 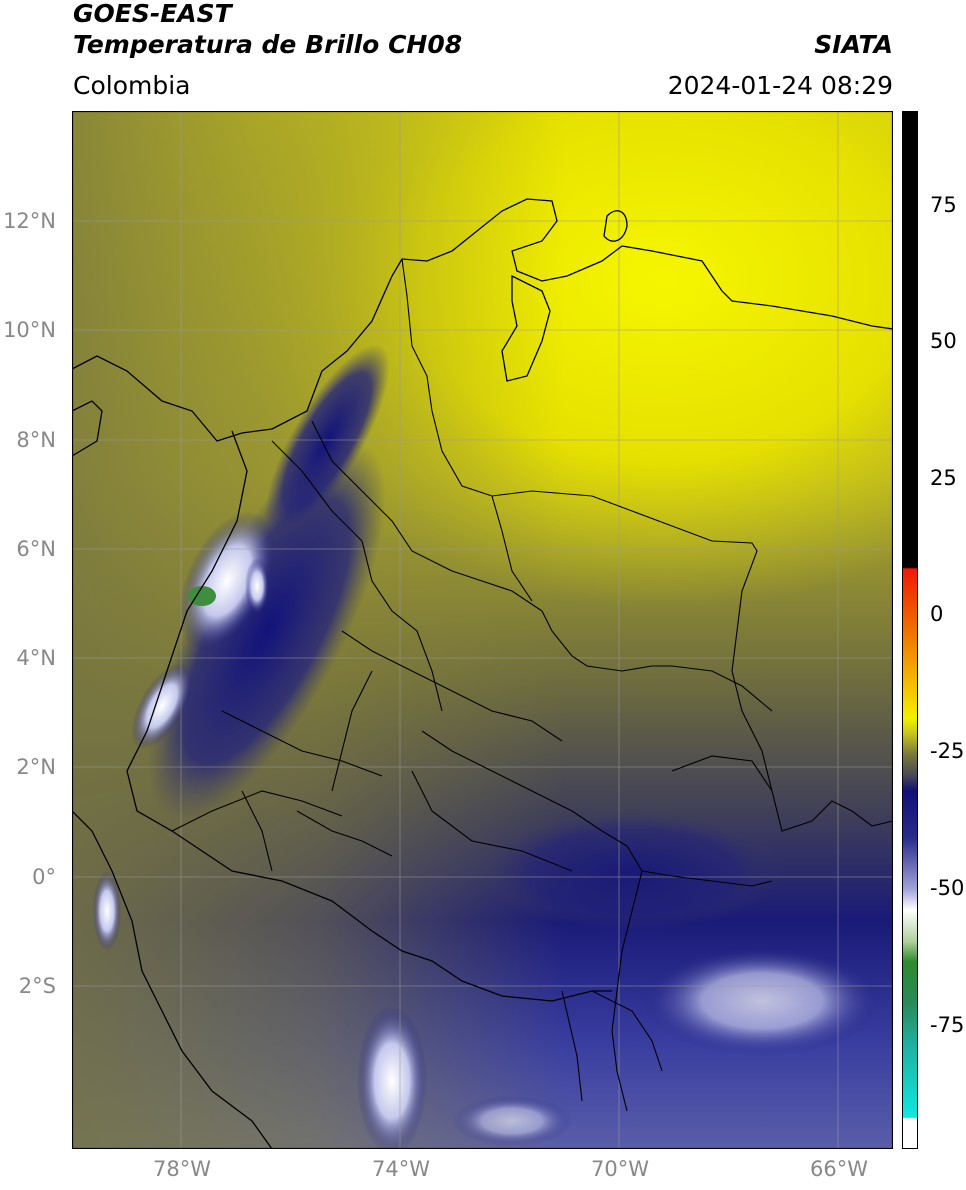 What do you see at coordinates (36, 549) in the screenshot?
I see `lat-tick: 6°N` at bounding box center [36, 549].